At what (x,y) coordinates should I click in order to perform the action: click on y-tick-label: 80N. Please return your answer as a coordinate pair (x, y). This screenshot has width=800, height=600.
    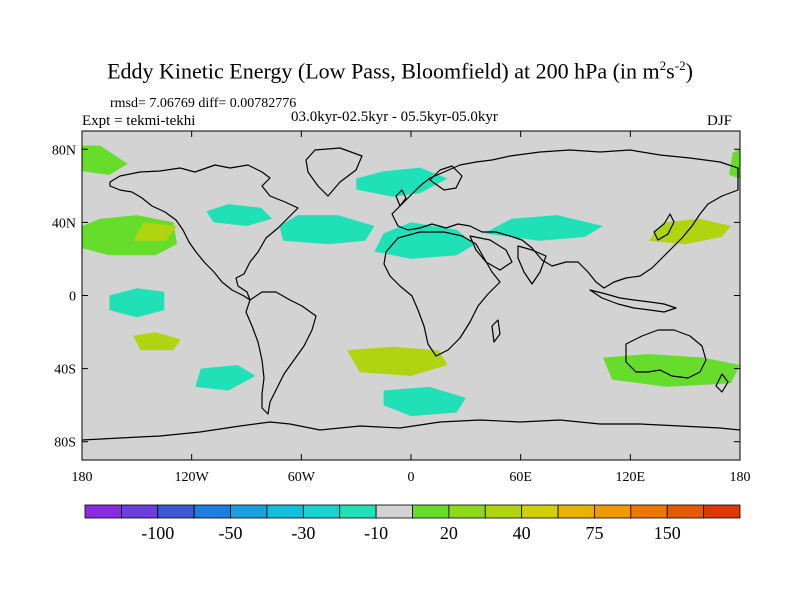
    Looking at the image, I should click on (64, 150).